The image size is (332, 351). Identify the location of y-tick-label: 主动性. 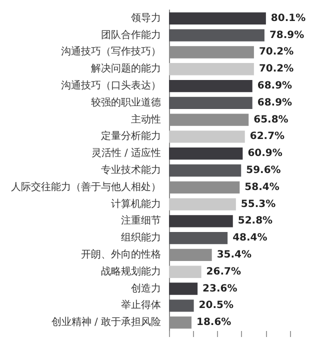
(146, 119).